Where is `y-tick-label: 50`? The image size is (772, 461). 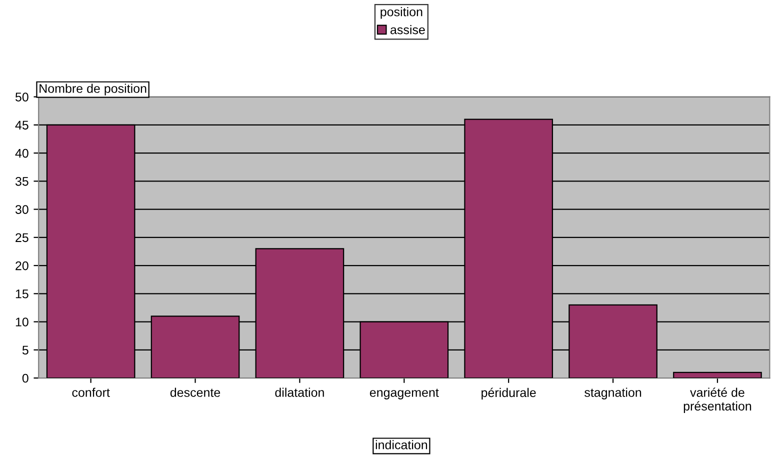 y-tick-label: 50 is located at coordinates (21, 97).